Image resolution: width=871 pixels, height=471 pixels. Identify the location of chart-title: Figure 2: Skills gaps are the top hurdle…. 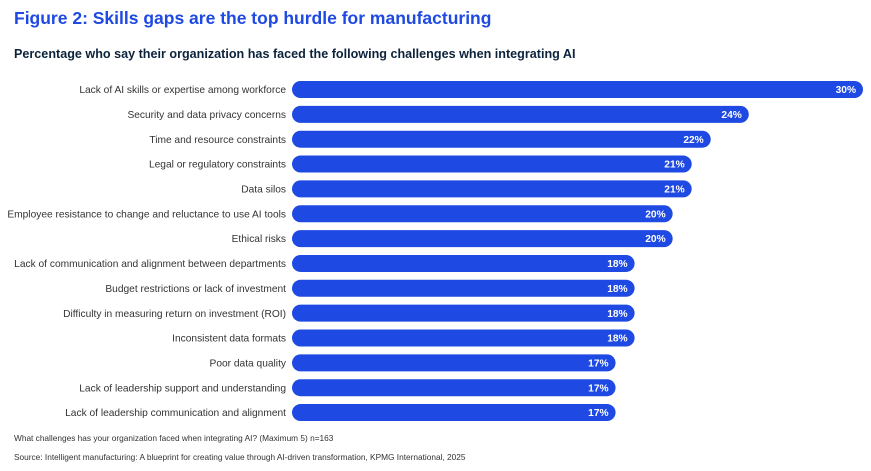
(253, 18).